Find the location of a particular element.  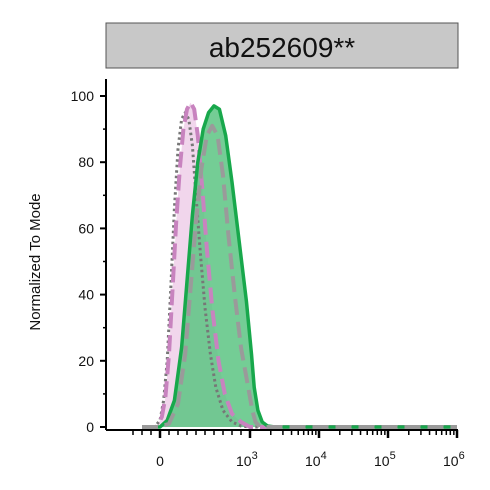

y-tick-label: 80 is located at coordinates (86, 162).